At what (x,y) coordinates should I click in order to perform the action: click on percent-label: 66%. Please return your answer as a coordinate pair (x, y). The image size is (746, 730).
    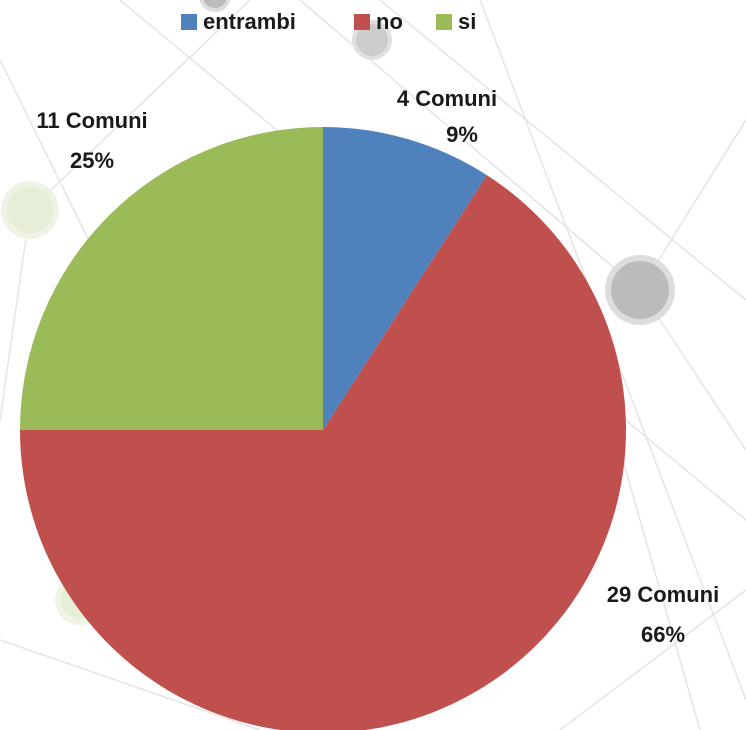
    Looking at the image, I should click on (663, 634).